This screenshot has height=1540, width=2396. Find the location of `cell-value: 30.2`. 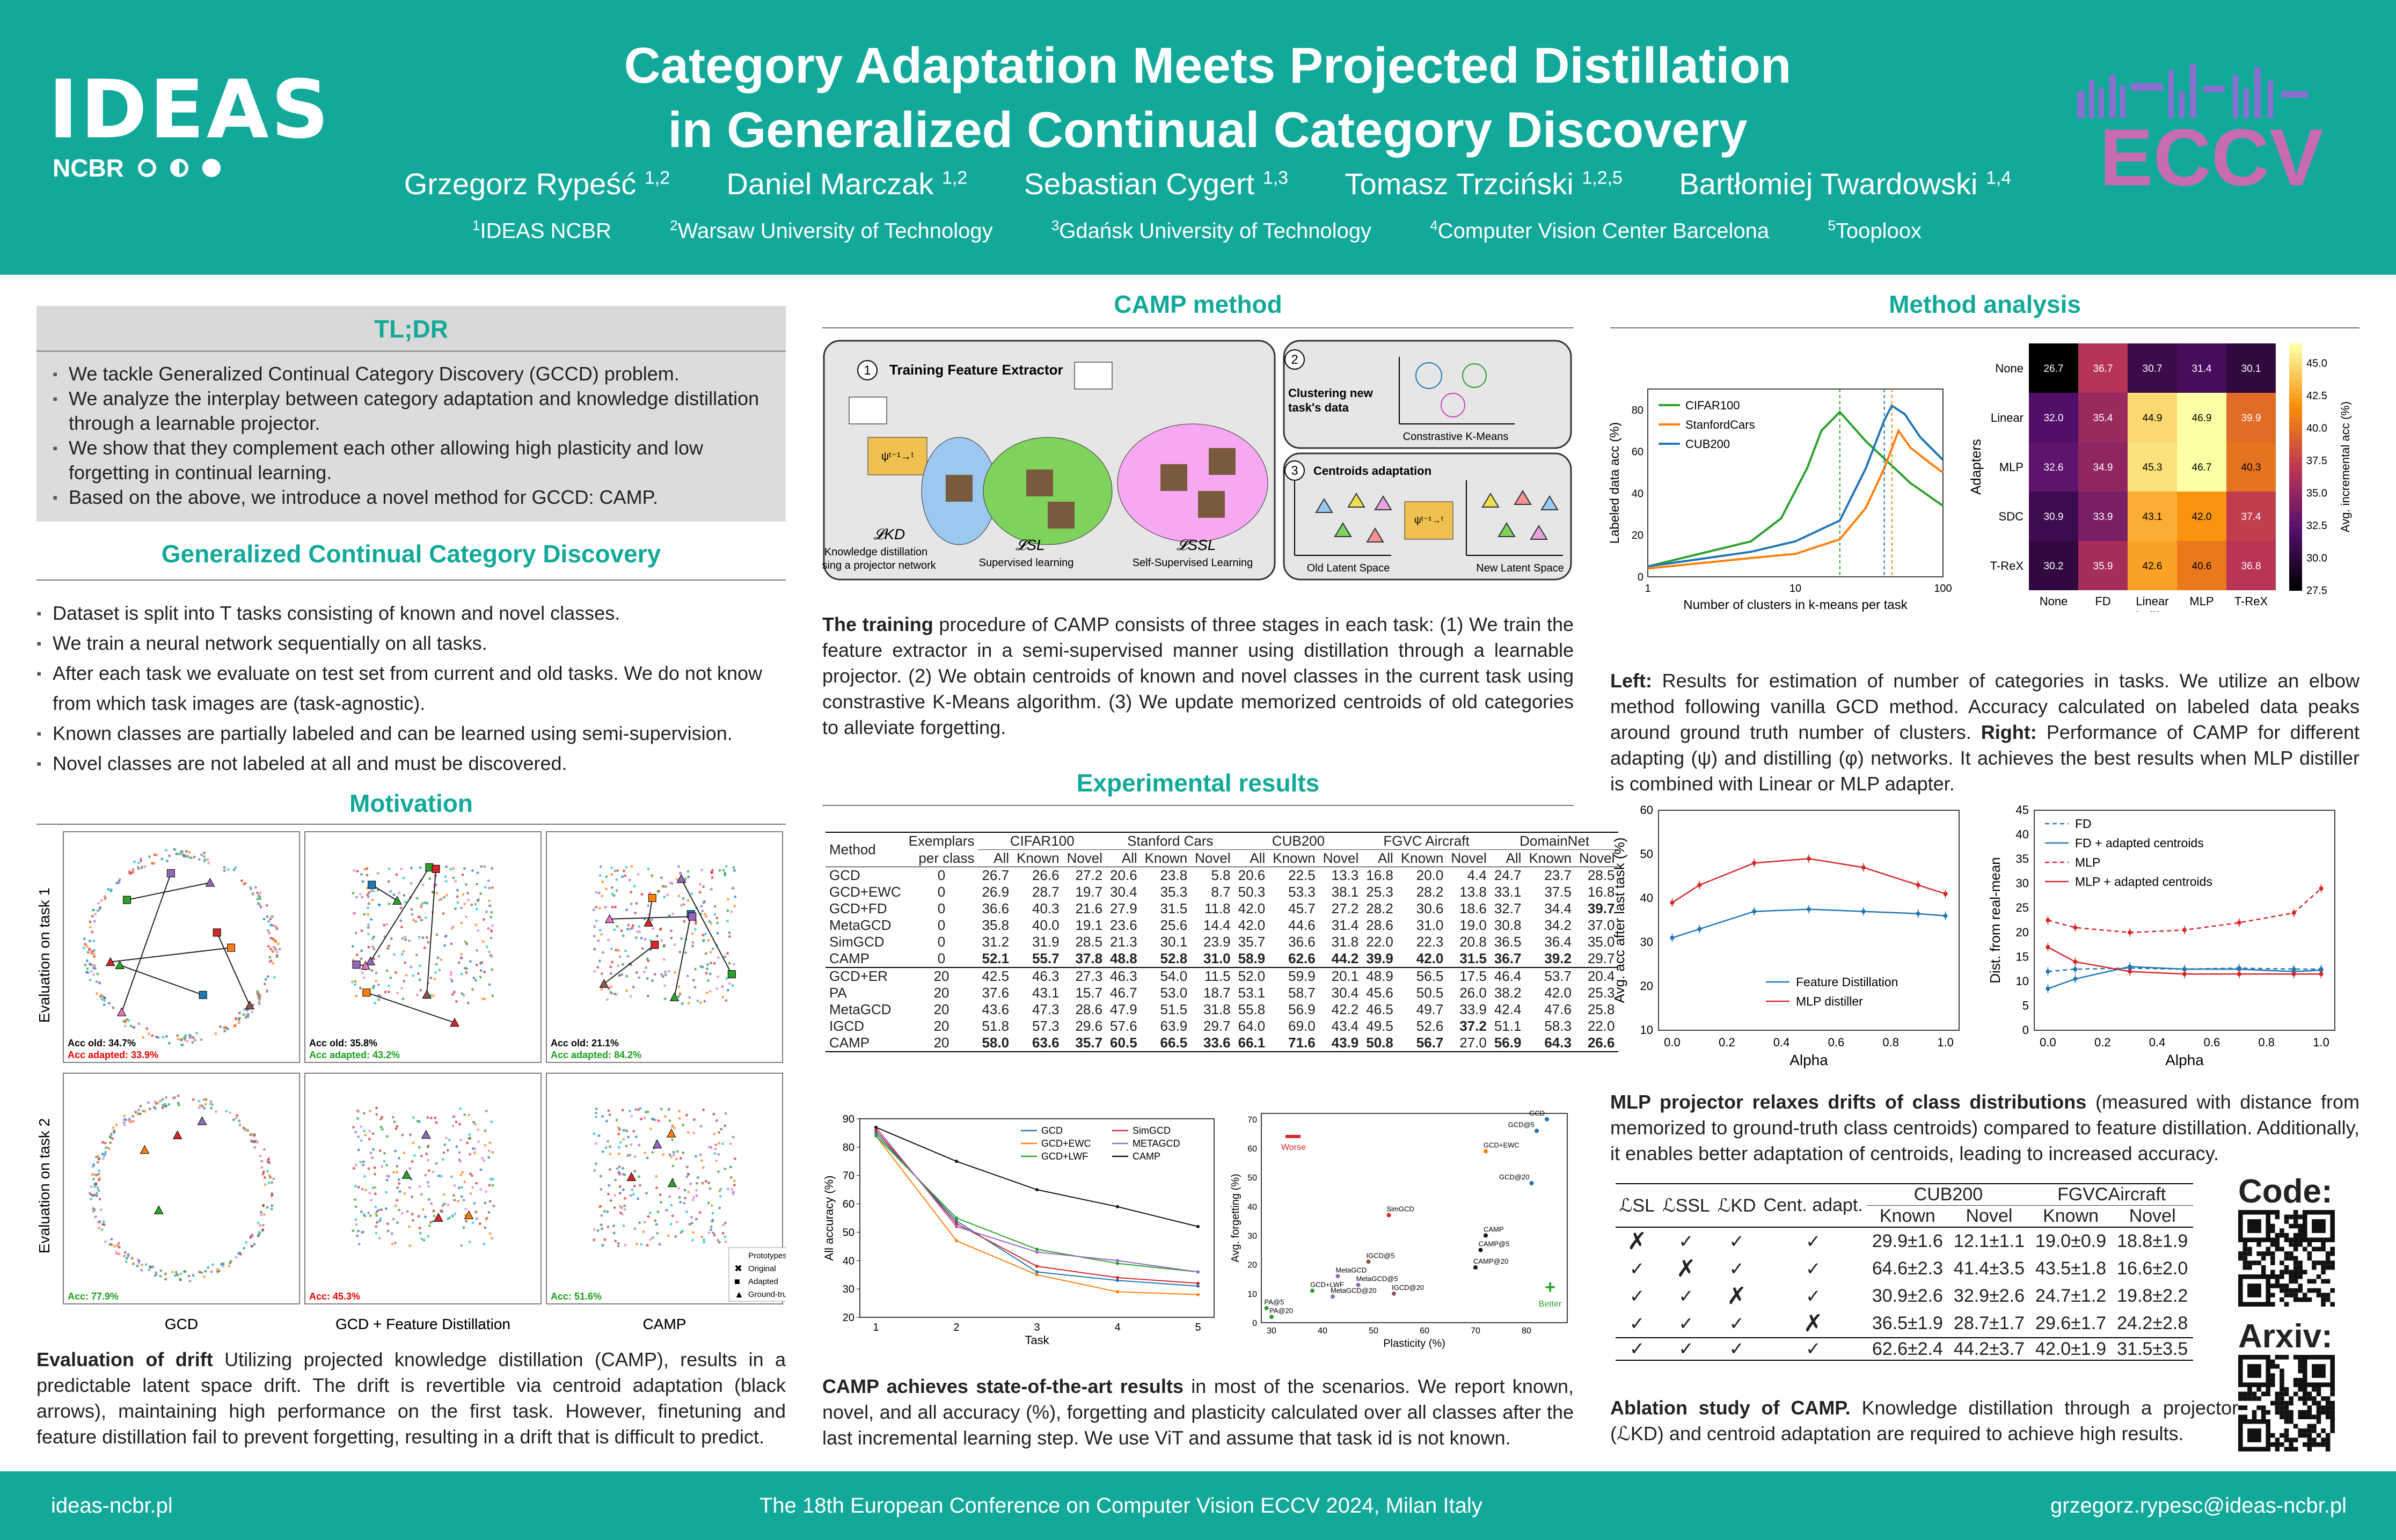

cell-value: 30.2 is located at coordinates (2054, 566).